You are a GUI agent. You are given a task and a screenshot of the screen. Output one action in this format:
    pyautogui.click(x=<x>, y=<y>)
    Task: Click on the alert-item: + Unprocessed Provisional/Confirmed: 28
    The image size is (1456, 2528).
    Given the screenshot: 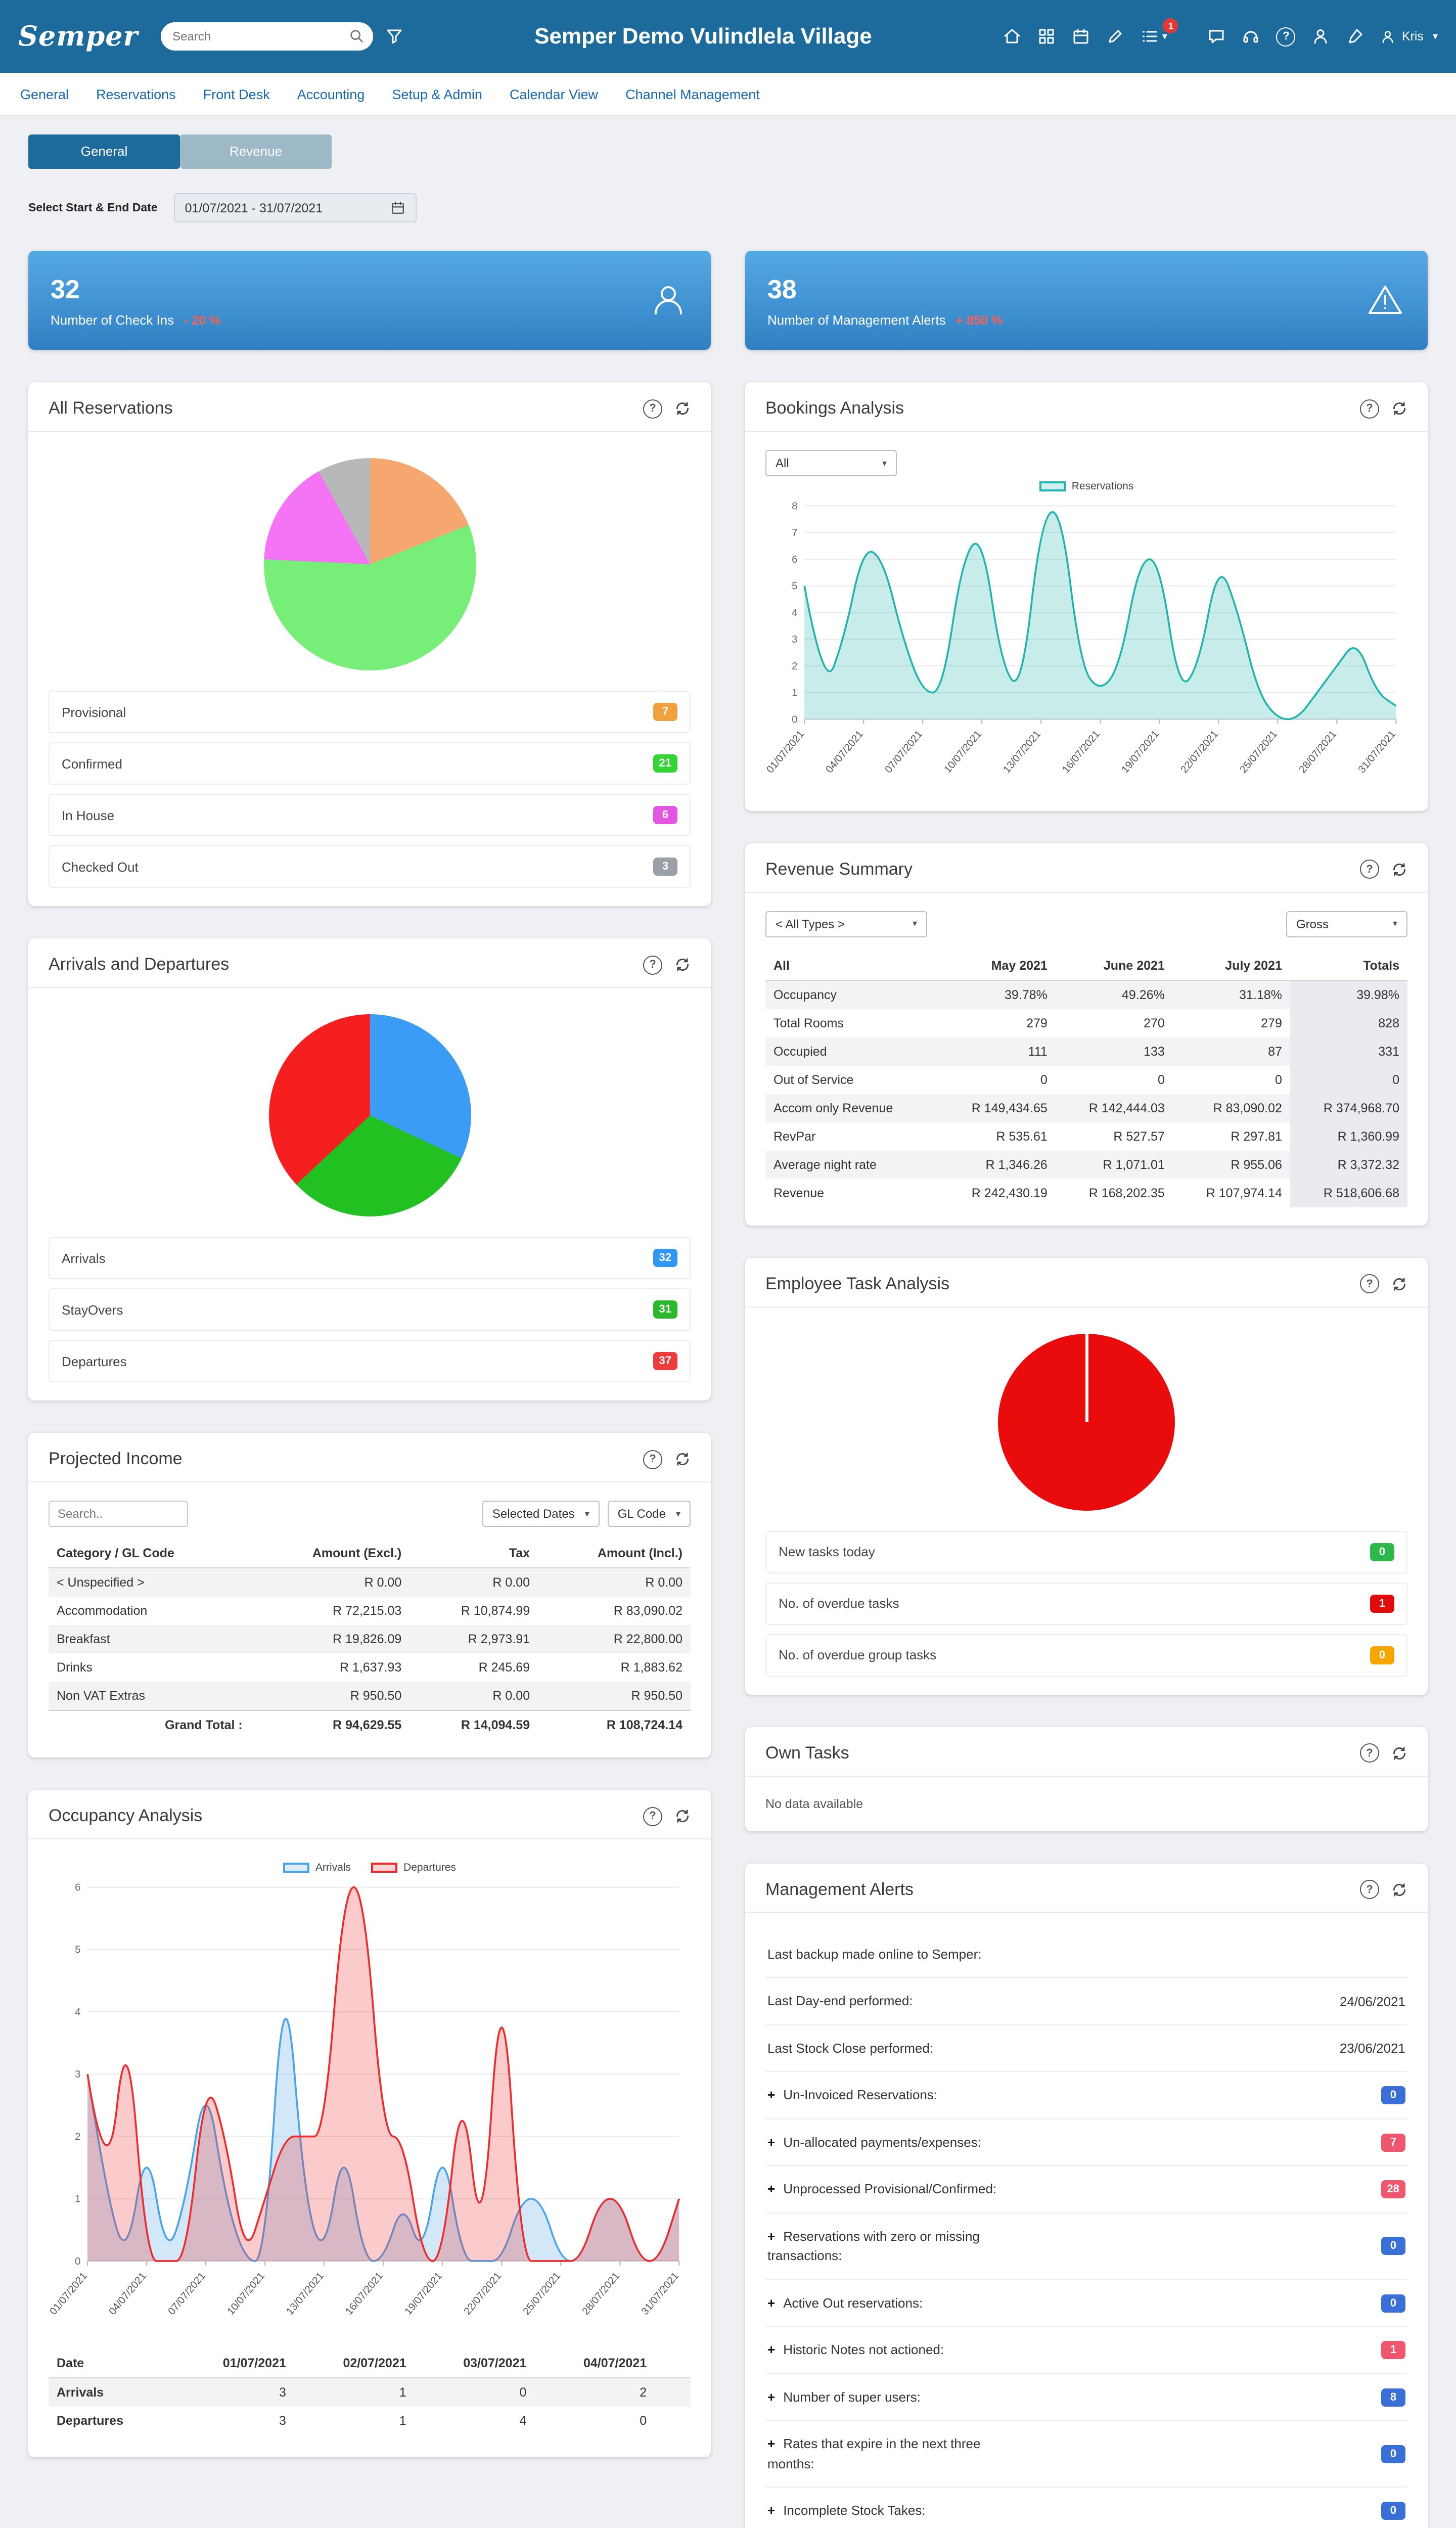 What is the action you would take?
    pyautogui.click(x=1086, y=2190)
    